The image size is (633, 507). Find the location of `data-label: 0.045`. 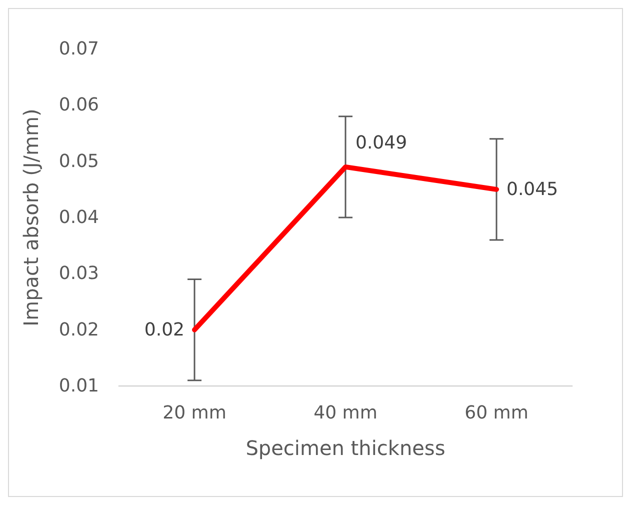

data-label: 0.045 is located at coordinates (532, 189).